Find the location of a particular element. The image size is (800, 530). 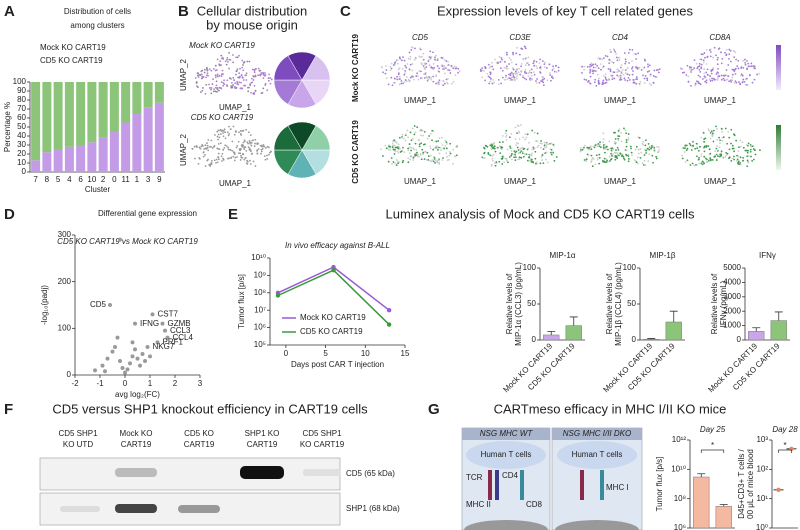

pie-slice is located at coordinates (316, 138).